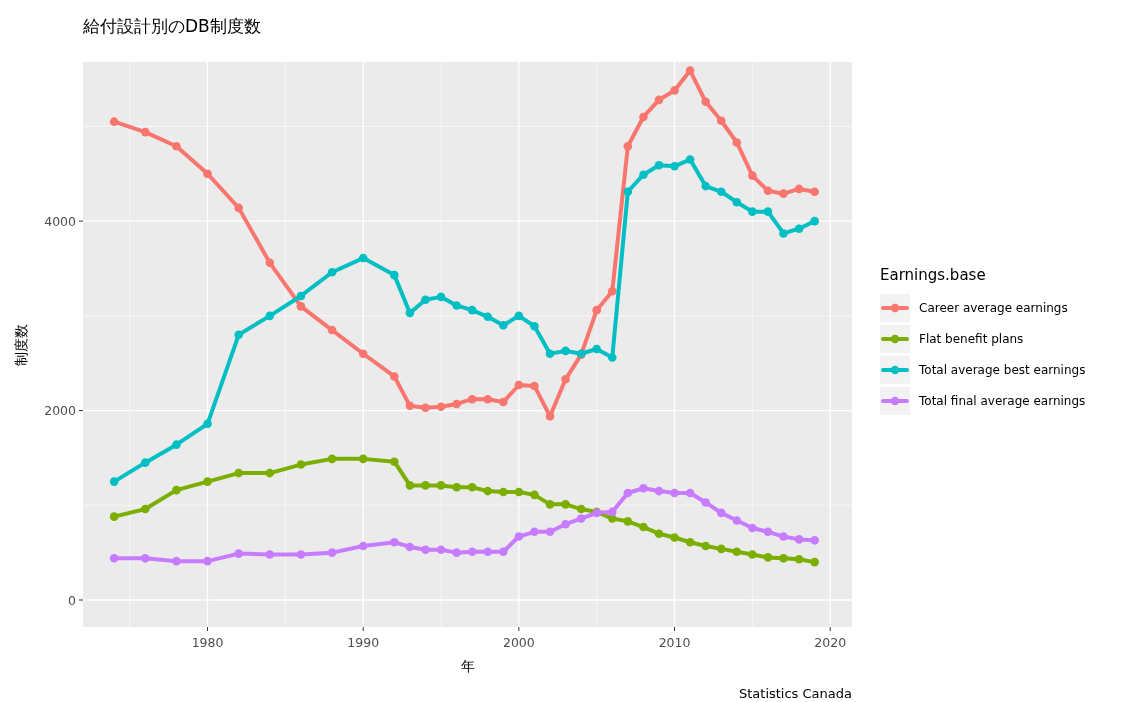 Image resolution: width=1122 pixels, height=702 pixels. I want to click on legend-label: Flat benefit plans, so click(971, 339).